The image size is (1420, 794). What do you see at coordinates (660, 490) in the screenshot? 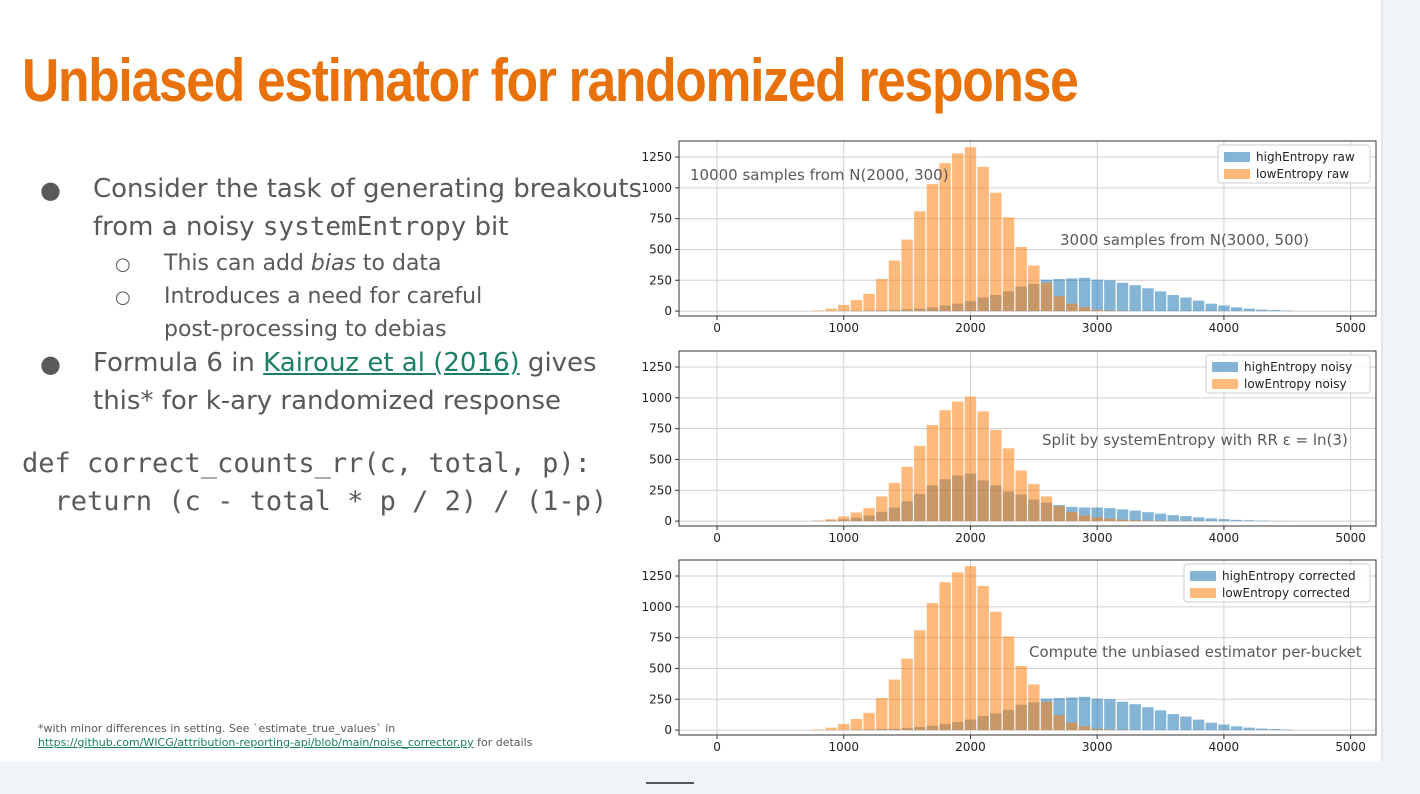
I see `y-tick-label: 250` at bounding box center [660, 490].